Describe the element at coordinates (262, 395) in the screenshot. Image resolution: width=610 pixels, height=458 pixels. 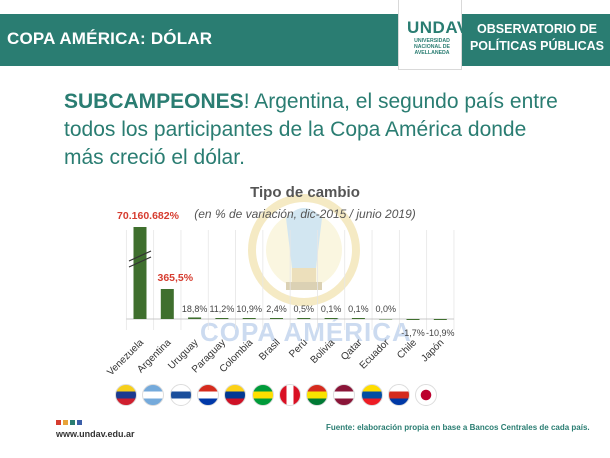
I see `brazil-flag-icon` at that location.